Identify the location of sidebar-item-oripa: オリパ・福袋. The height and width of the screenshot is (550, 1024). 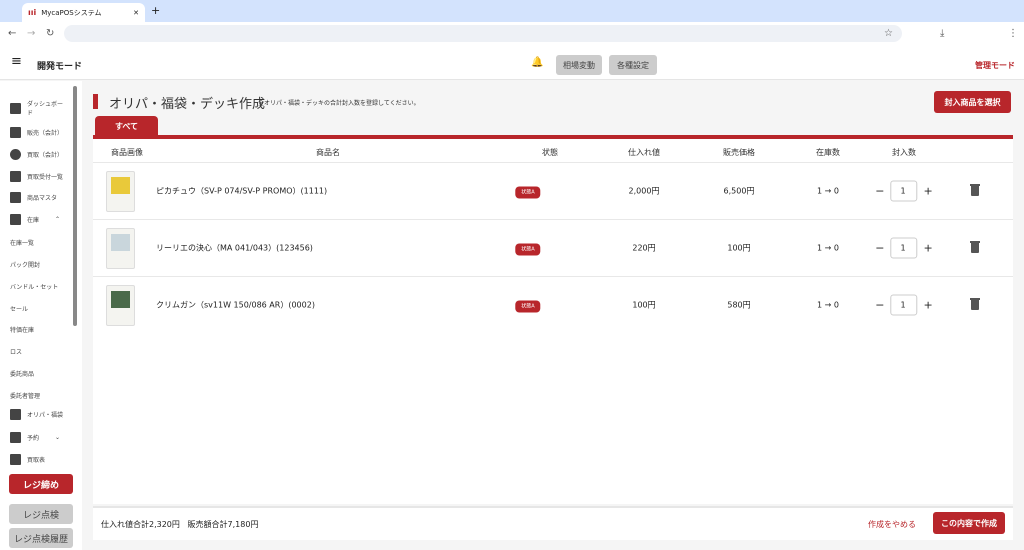
(36, 414).